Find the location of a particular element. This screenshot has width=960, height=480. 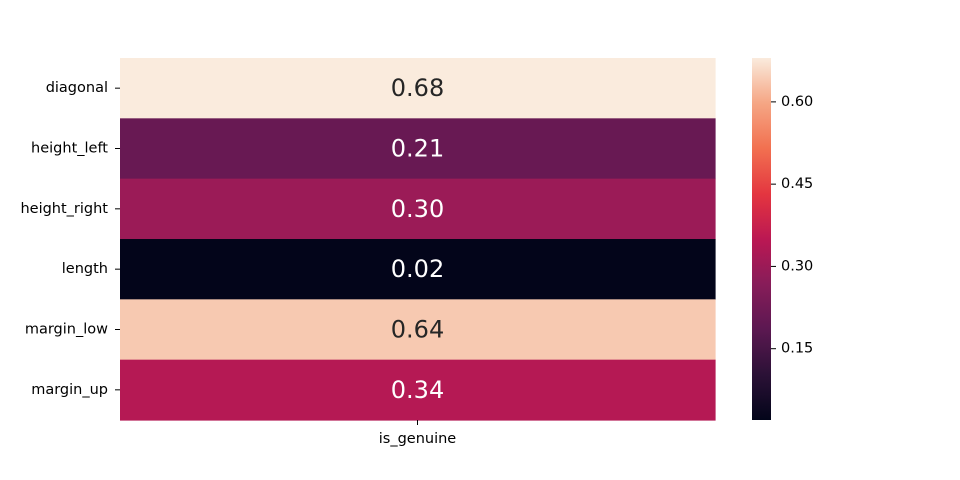

cell-annotation: 0.68 is located at coordinates (417, 88).